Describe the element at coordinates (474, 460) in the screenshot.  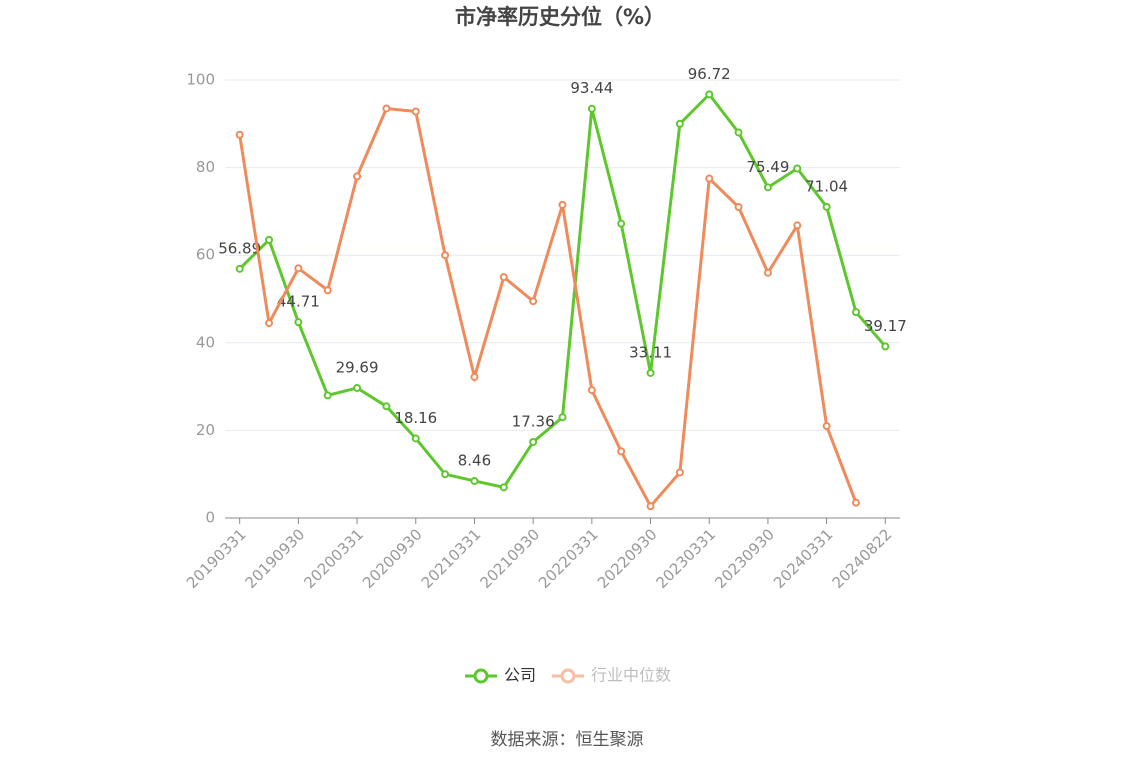
I see `data-label: 8.46` at that location.